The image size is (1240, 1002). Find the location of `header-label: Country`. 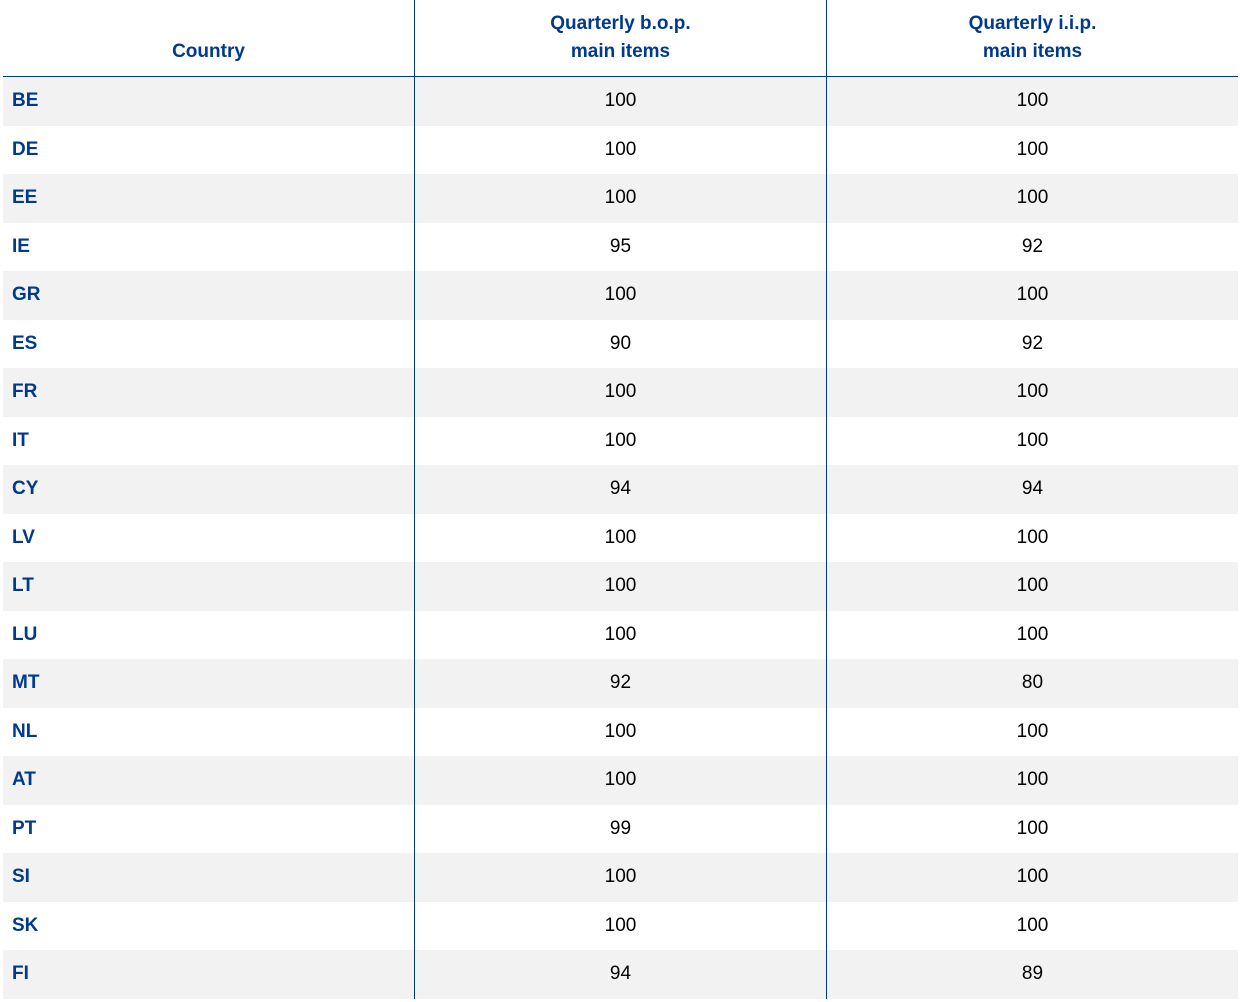

header-label: Country is located at coordinates (208, 51).